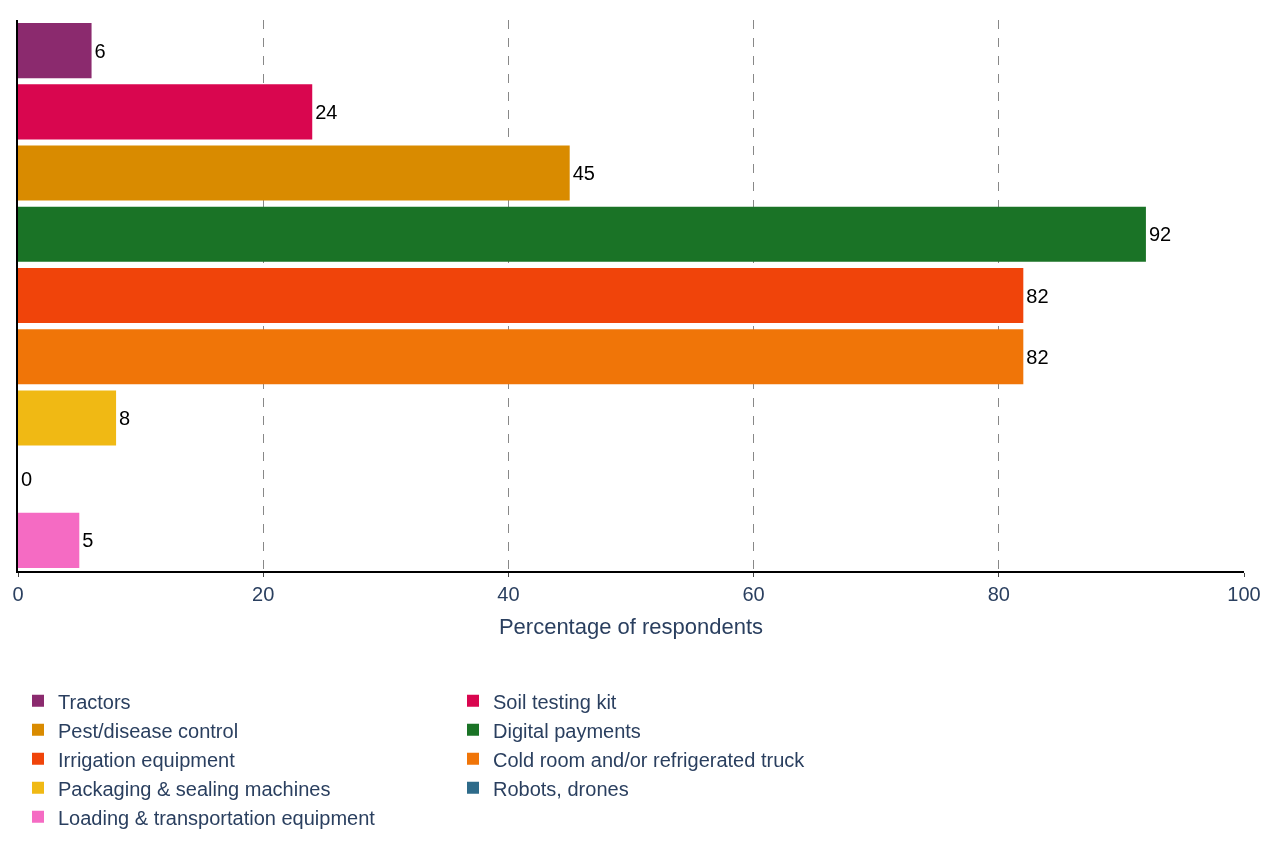 This screenshot has width=1274, height=848. What do you see at coordinates (326, 111) in the screenshot?
I see `data-label: 24` at bounding box center [326, 111].